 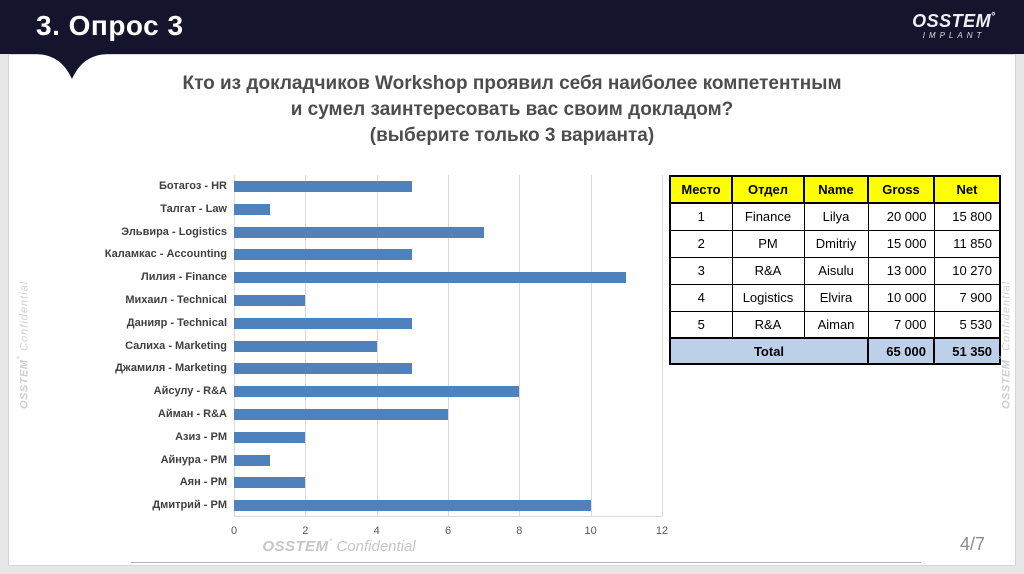 What do you see at coordinates (165, 254) in the screenshot?
I see `category-label: Каламкас - Accounting` at bounding box center [165, 254].